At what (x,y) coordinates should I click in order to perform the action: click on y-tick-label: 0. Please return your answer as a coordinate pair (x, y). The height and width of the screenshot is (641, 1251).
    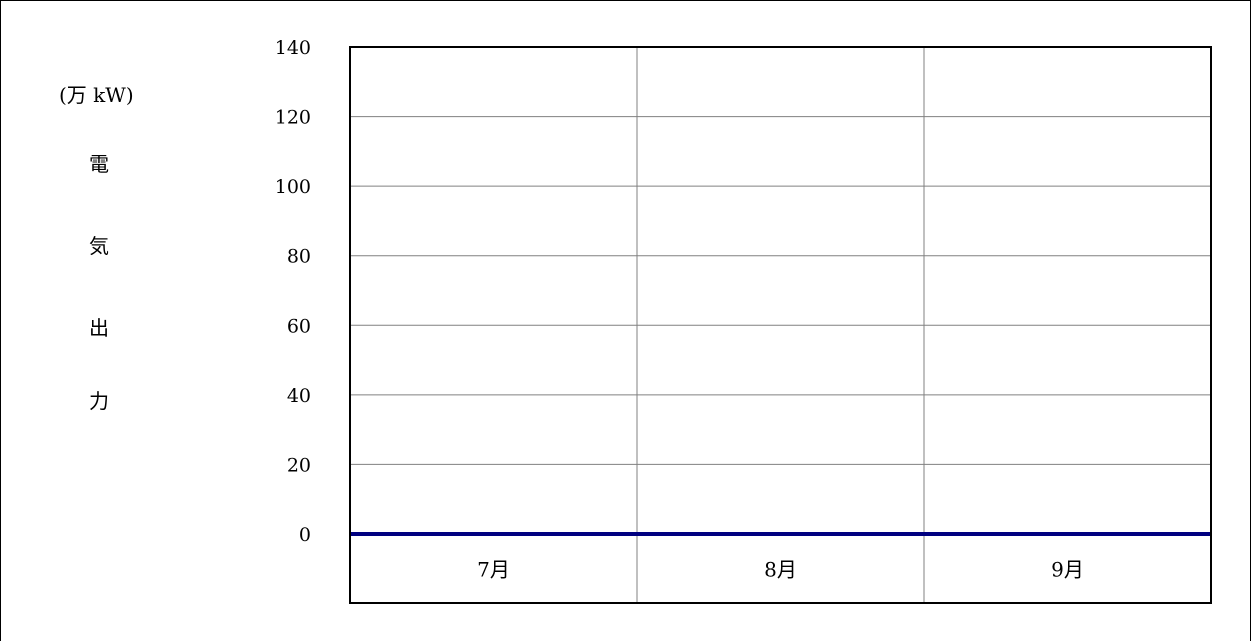
    Looking at the image, I should click on (305, 535).